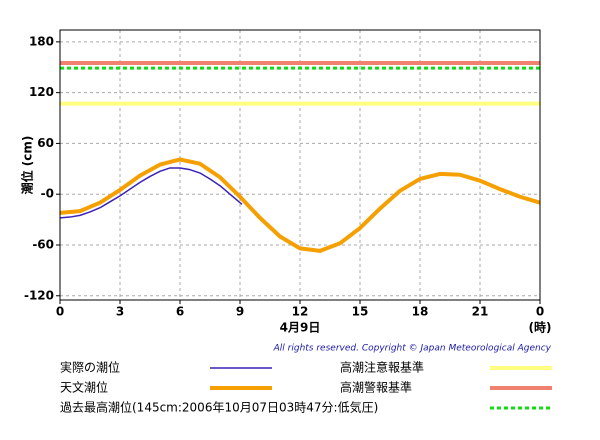 This screenshot has width=600, height=440. Describe the element at coordinates (45, 143) in the screenshot. I see `y-tick-label: 60` at that location.